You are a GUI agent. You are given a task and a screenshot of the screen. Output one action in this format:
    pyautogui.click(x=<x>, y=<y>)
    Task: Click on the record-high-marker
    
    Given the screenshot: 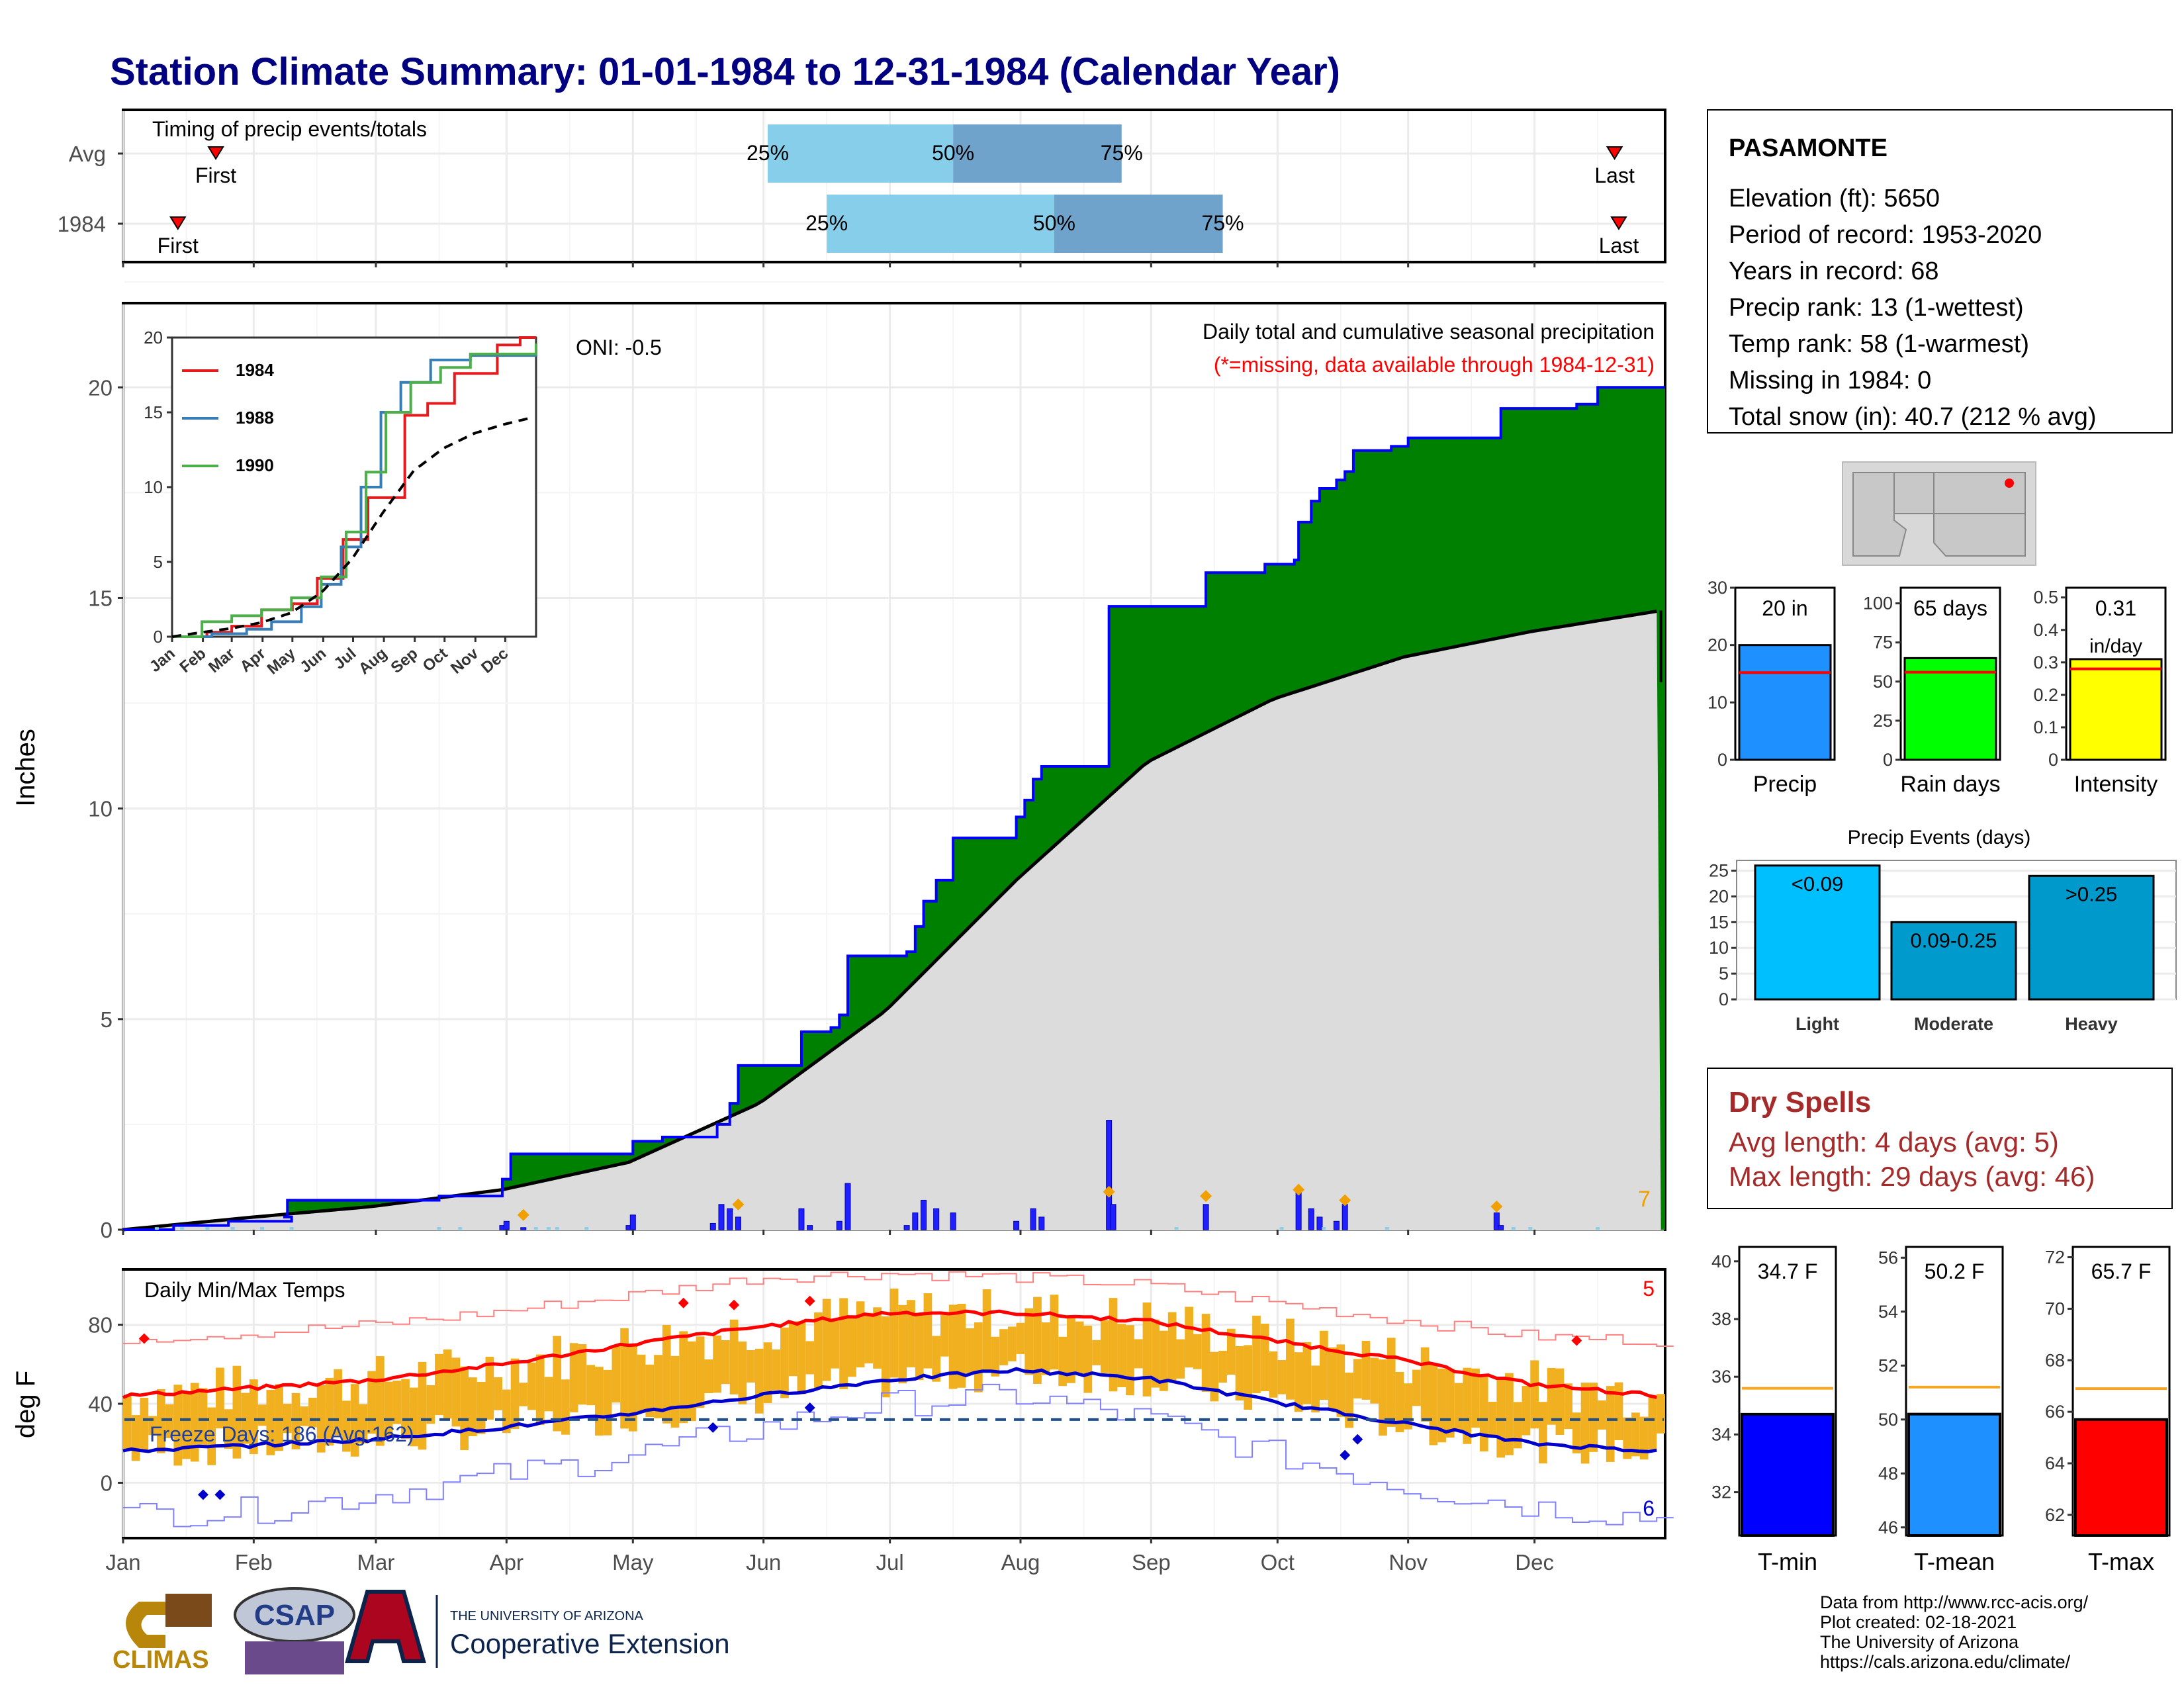 What is the action you would take?
    pyautogui.click(x=144, y=1338)
    